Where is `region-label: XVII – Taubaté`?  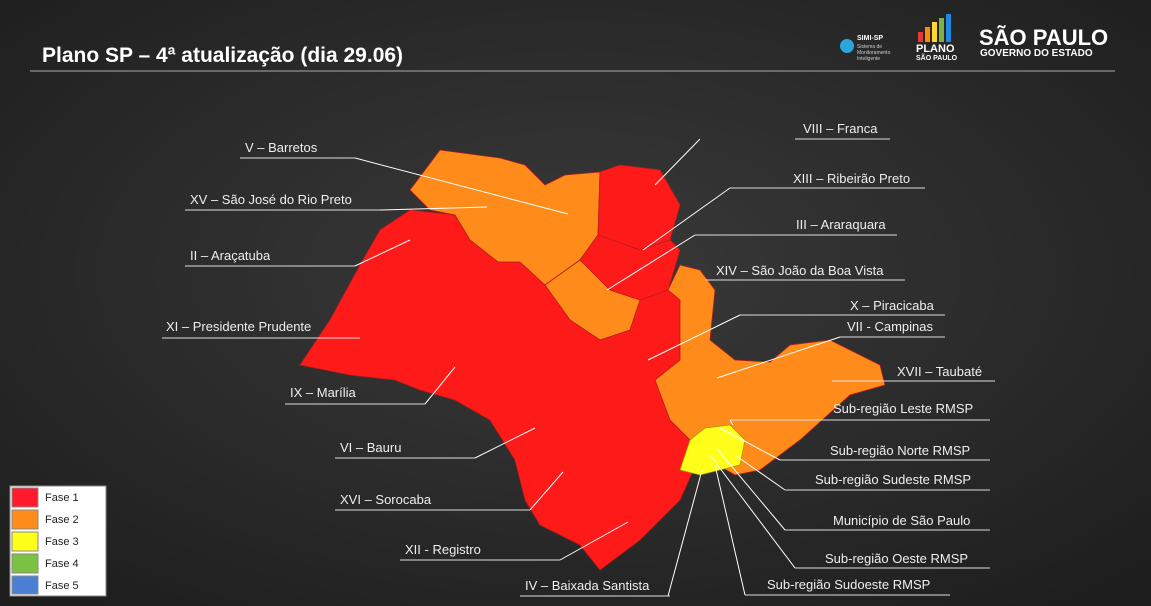 region-label: XVII – Taubaté is located at coordinates (939, 371).